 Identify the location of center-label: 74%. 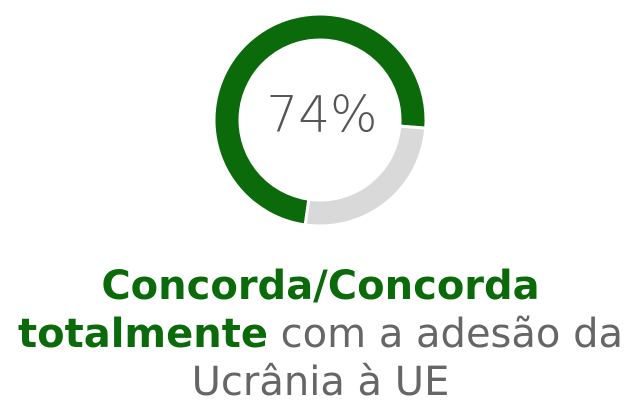
(321, 115).